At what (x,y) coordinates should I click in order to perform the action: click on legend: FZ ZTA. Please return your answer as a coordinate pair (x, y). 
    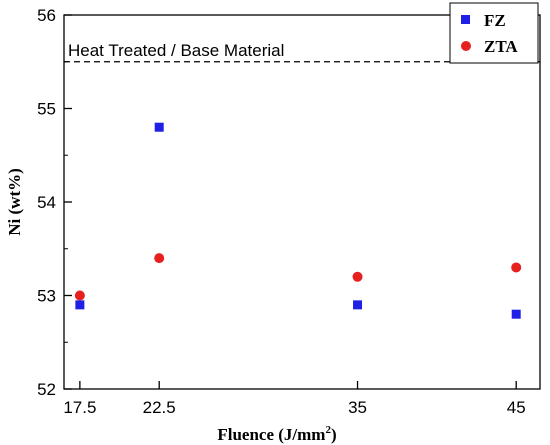
    Looking at the image, I should click on (494, 33).